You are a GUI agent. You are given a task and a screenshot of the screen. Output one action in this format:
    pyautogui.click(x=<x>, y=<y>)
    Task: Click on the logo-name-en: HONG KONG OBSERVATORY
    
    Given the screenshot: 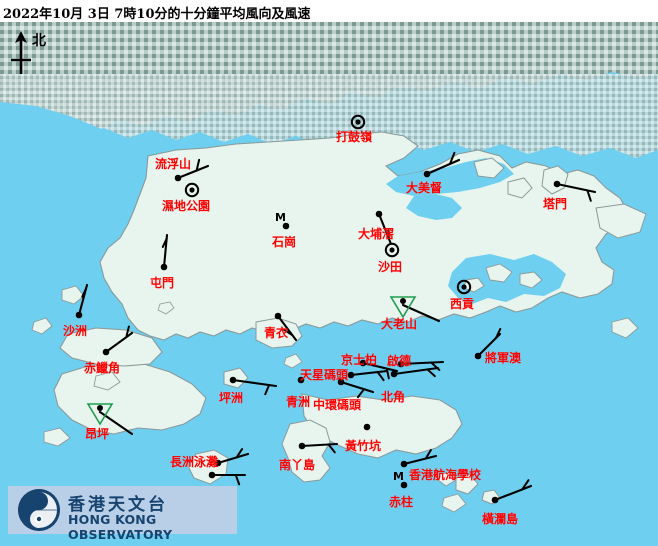 What is the action you would take?
    pyautogui.click(x=120, y=527)
    